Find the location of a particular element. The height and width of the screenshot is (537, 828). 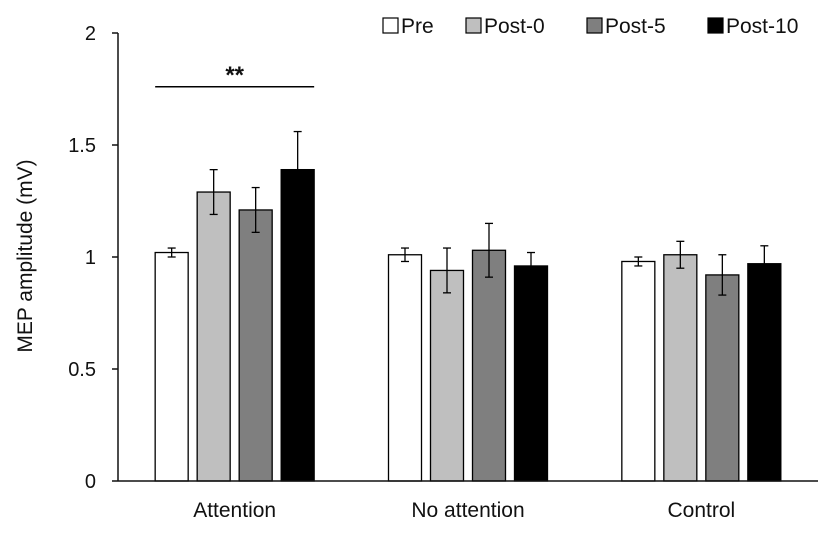

legend-label: Post-10 is located at coordinates (762, 26).